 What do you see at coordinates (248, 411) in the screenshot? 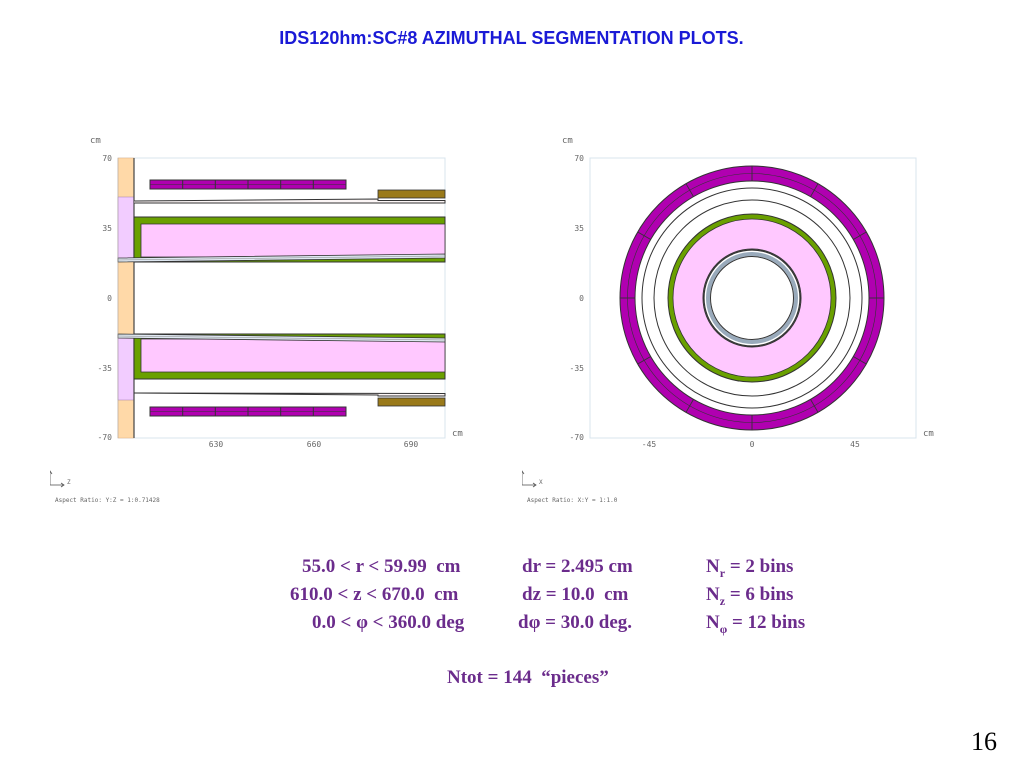
I see `lower-segmented-bar` at bounding box center [248, 411].